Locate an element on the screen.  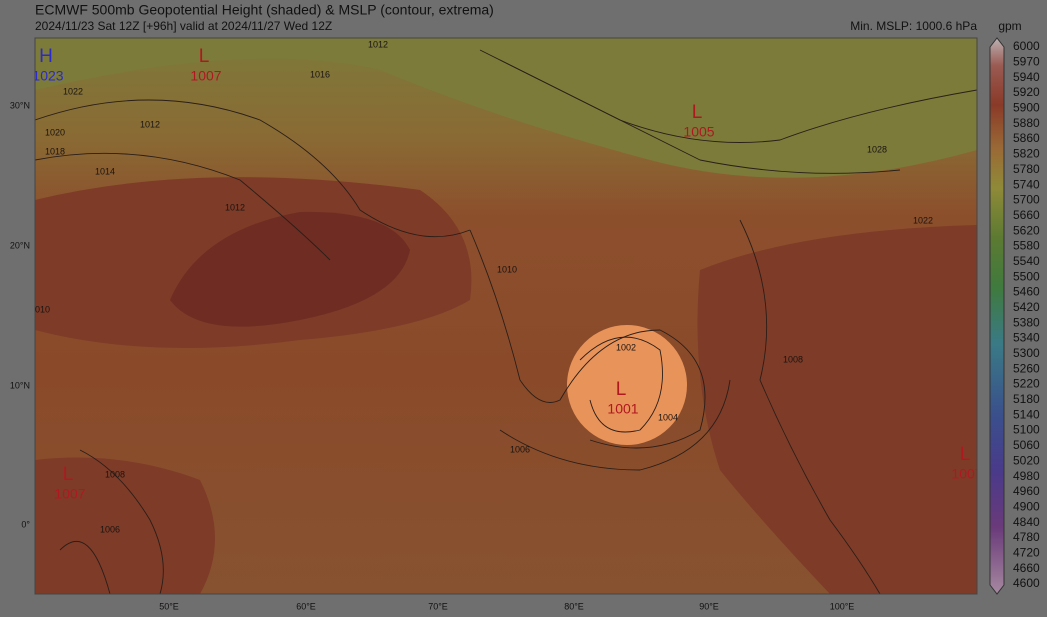
colorbar-label: 5880 is located at coordinates (1026, 123).